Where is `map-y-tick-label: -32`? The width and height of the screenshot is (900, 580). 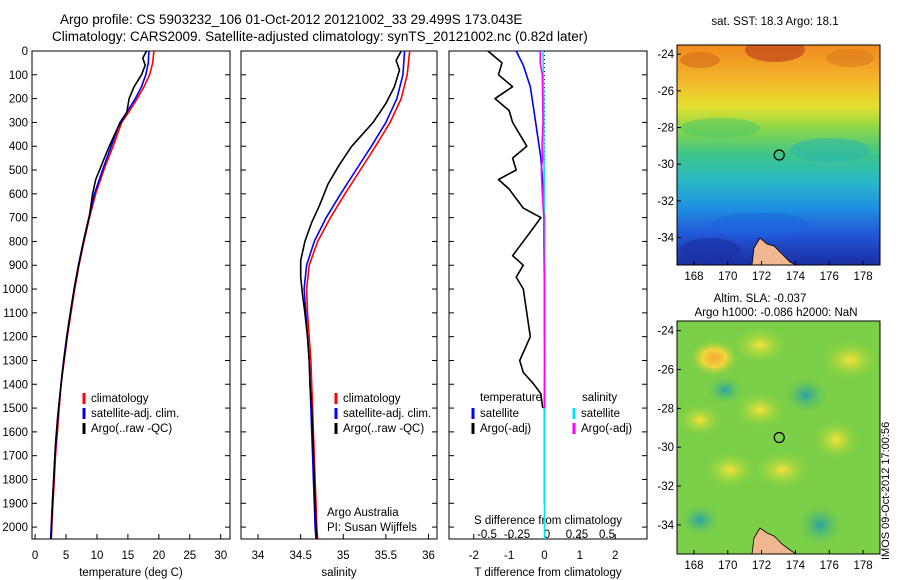
map-y-tick-label: -32 is located at coordinates (665, 202).